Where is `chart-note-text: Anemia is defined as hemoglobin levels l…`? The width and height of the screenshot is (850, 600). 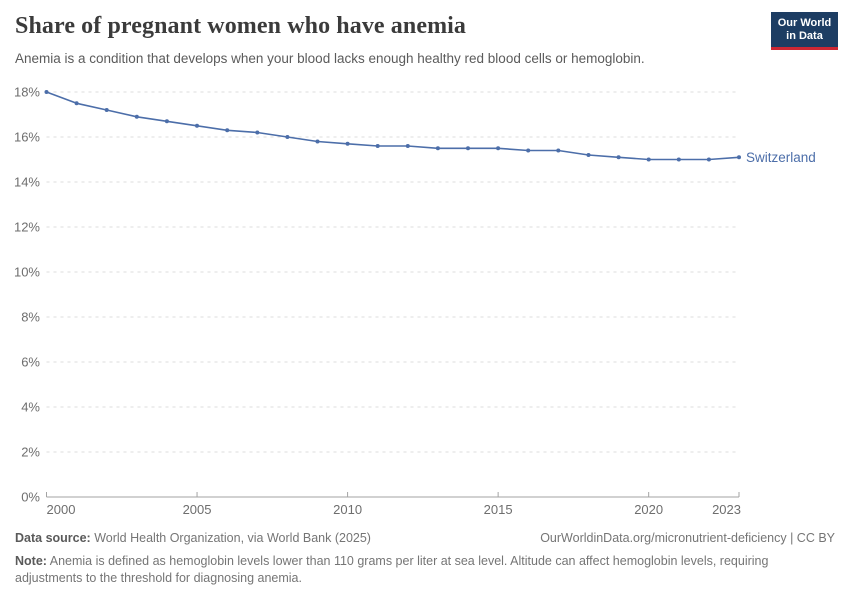 chart-note-text: Anemia is defined as hemoglobin levels l… is located at coordinates (392, 569).